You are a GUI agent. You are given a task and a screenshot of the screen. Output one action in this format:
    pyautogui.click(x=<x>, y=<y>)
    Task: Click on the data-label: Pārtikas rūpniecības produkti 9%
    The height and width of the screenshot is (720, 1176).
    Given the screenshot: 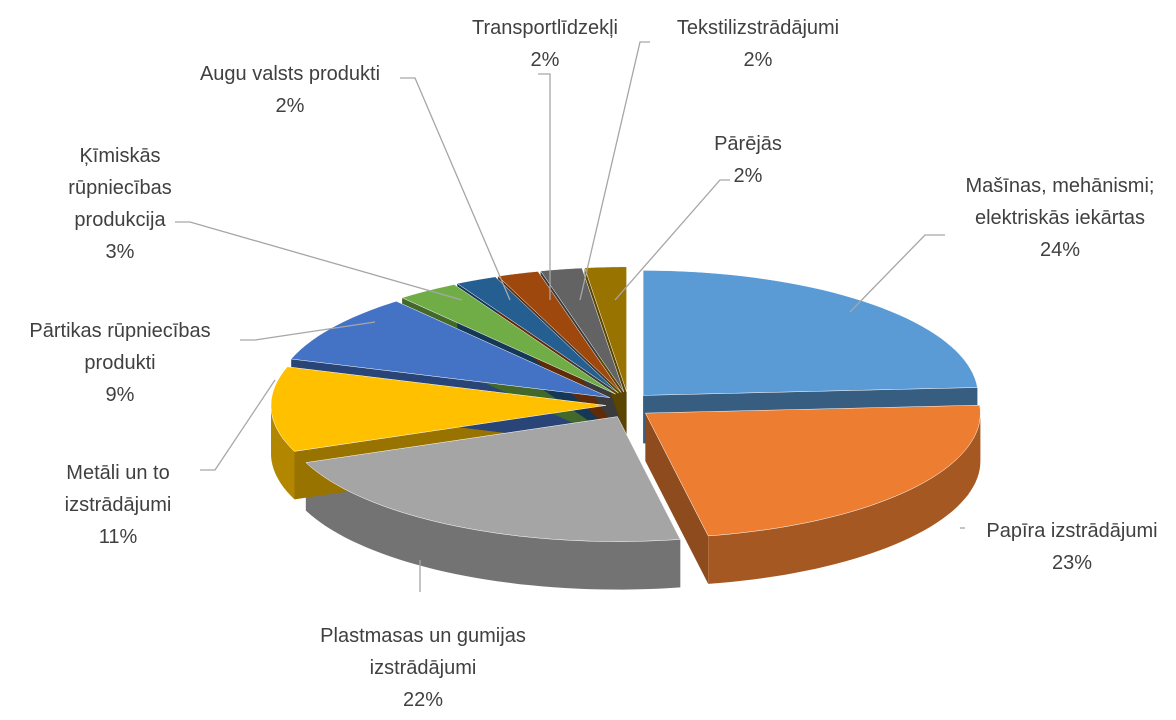 What is the action you would take?
    pyautogui.click(x=122, y=363)
    